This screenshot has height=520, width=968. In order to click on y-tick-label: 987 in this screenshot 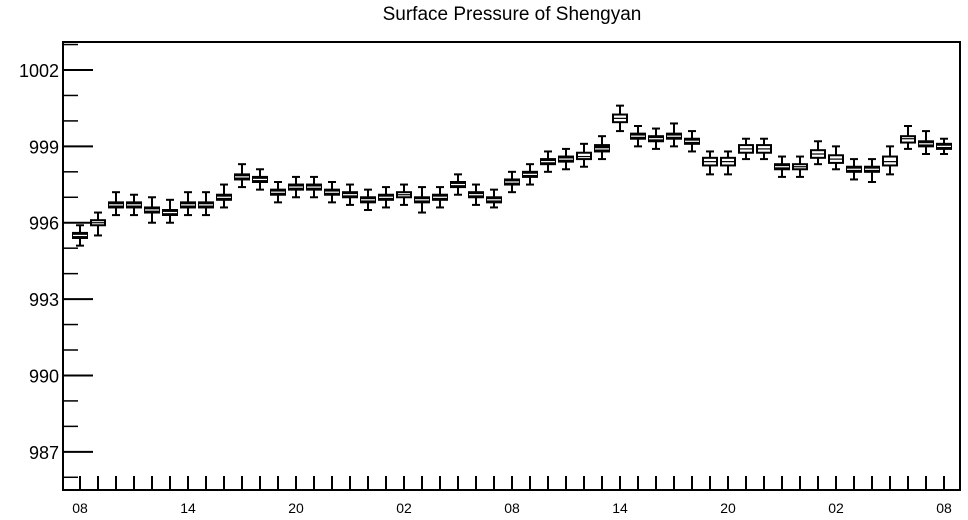, I will do `click(44, 453)`.